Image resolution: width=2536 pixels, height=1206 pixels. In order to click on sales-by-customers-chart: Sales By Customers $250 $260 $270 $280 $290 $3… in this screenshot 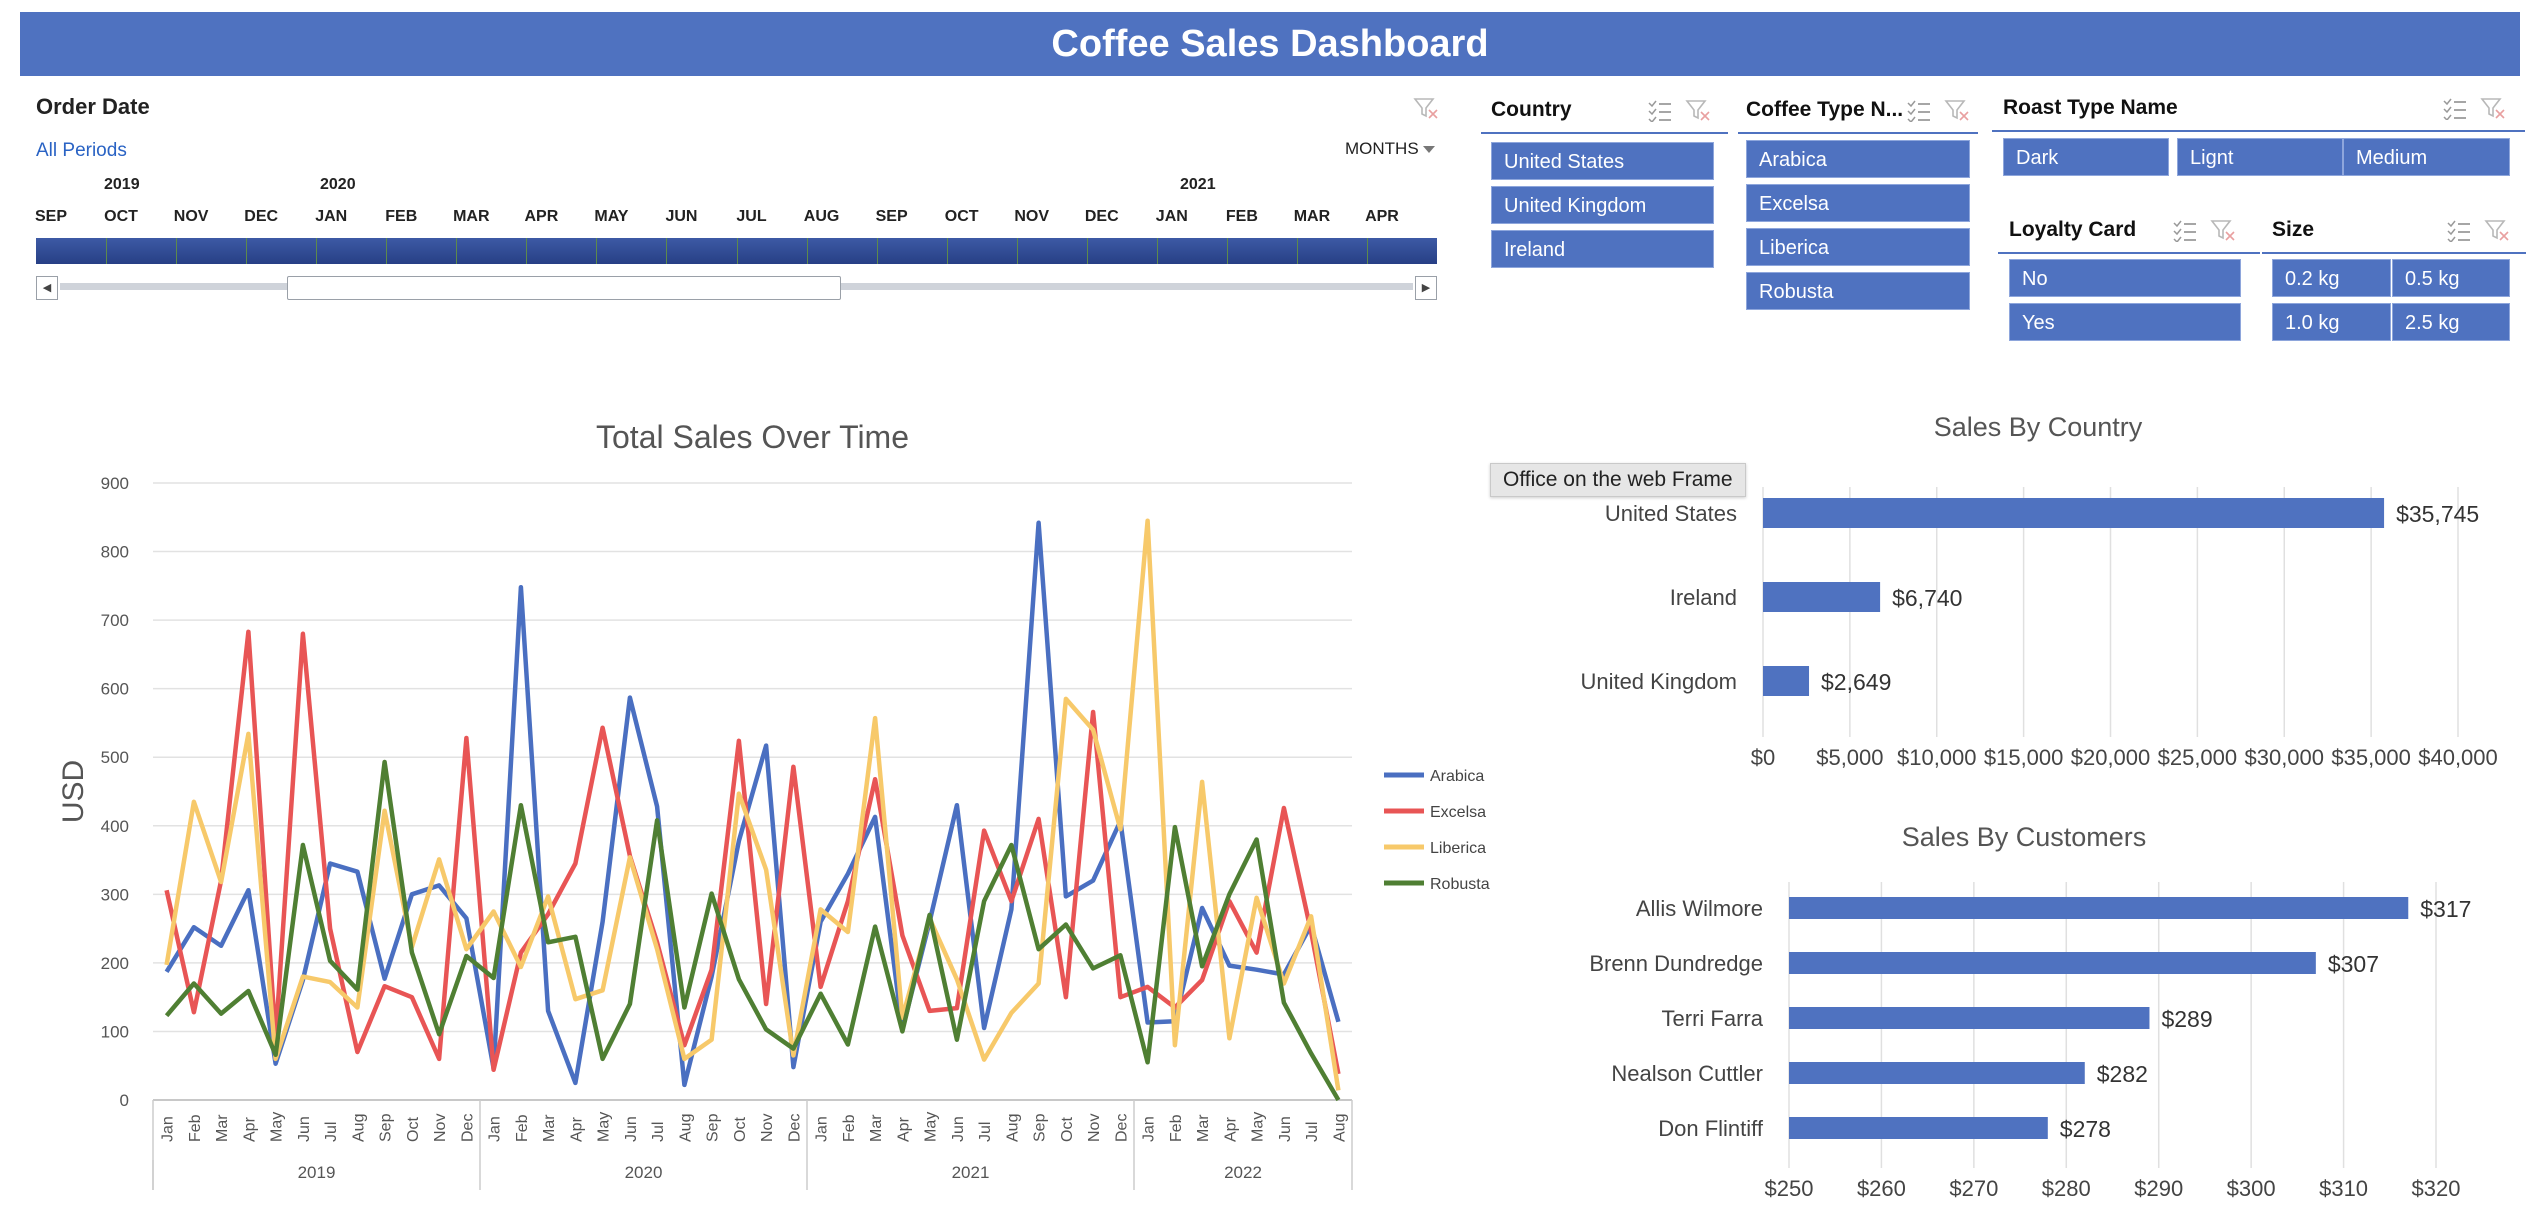, I will do `click(2030, 1011)`.